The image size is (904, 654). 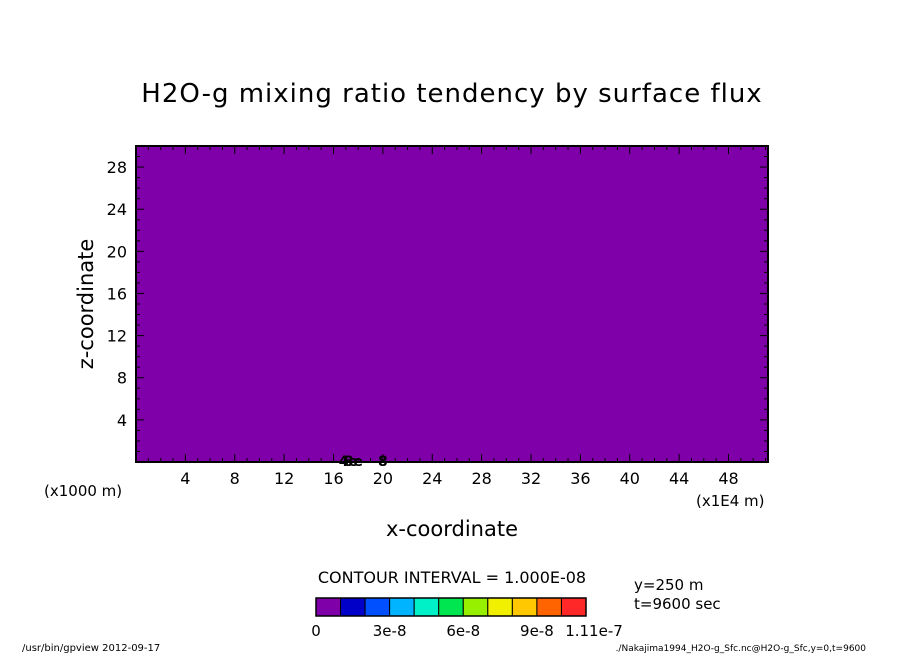 What do you see at coordinates (459, 478) in the screenshot?
I see `x-tick-labels: 4 8 12 16 20 24 28 32 36 40 44 48` at bounding box center [459, 478].